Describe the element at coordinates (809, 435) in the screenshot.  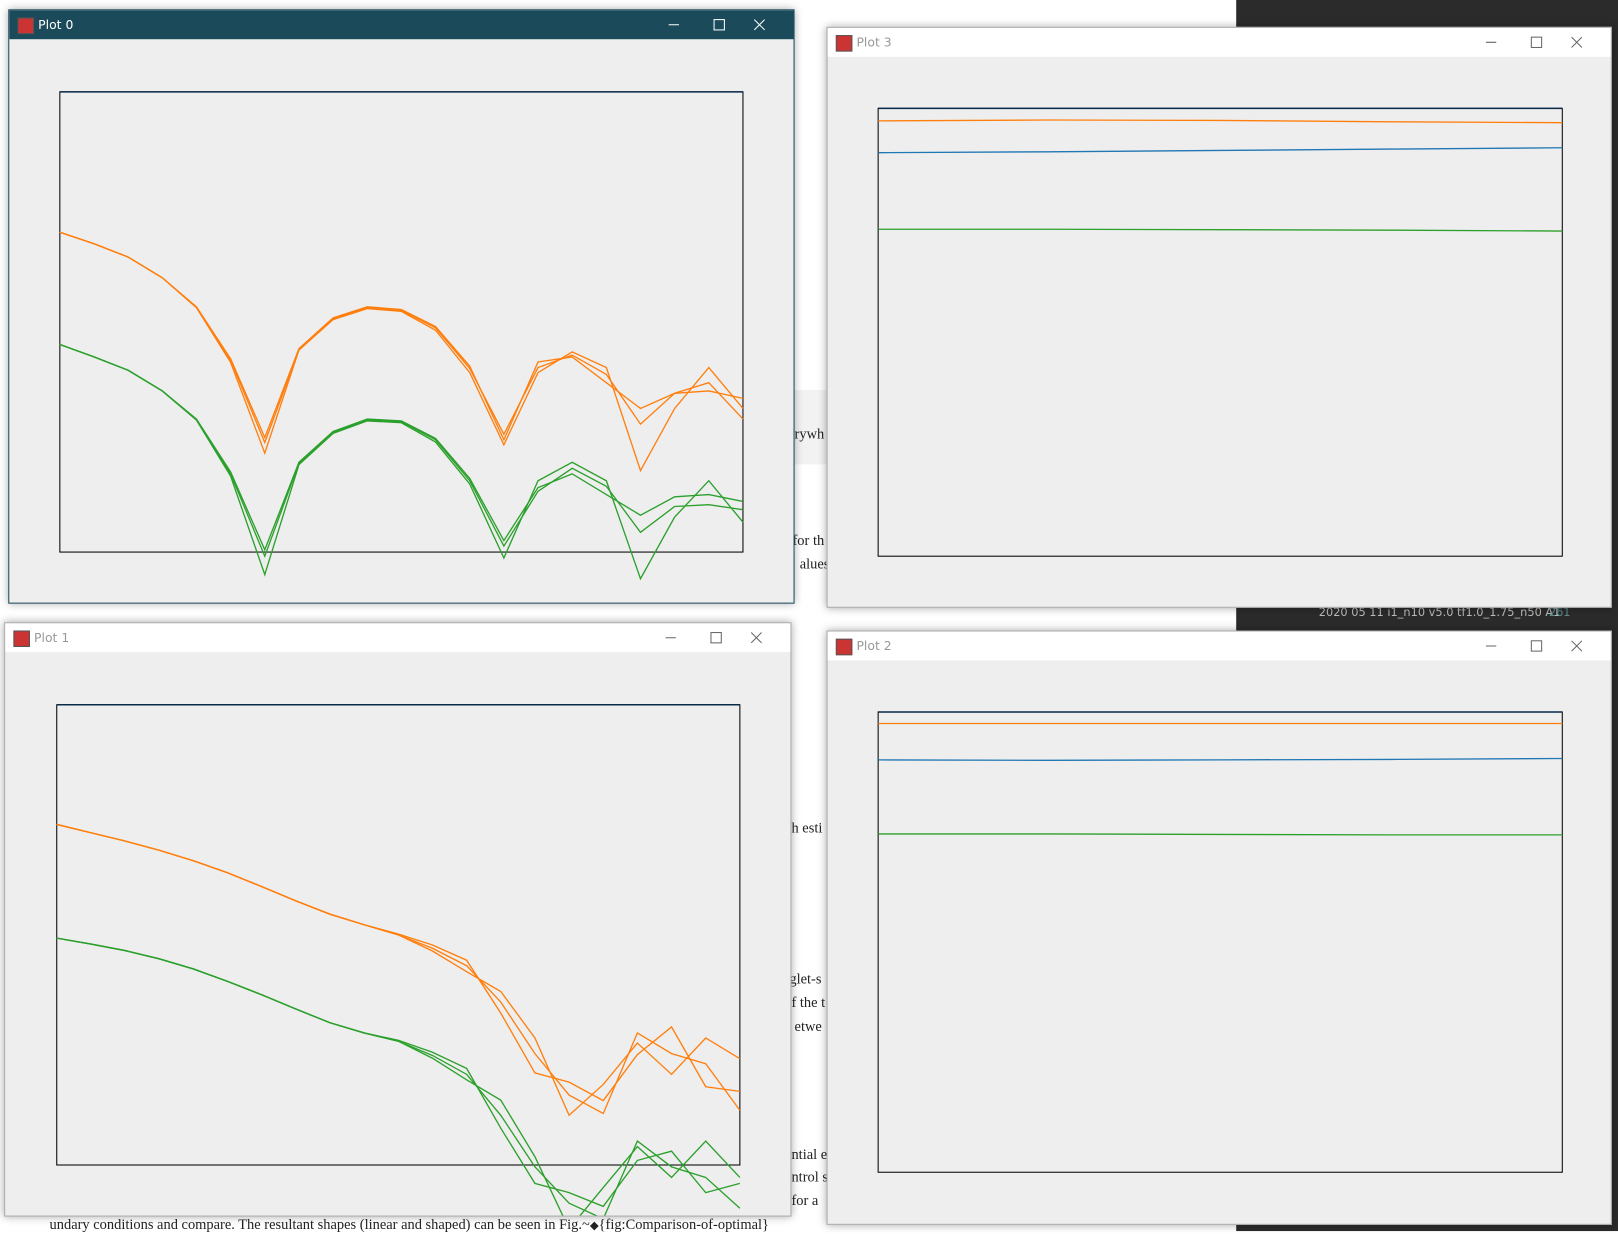
I see `doc-fragment: rywh` at that location.